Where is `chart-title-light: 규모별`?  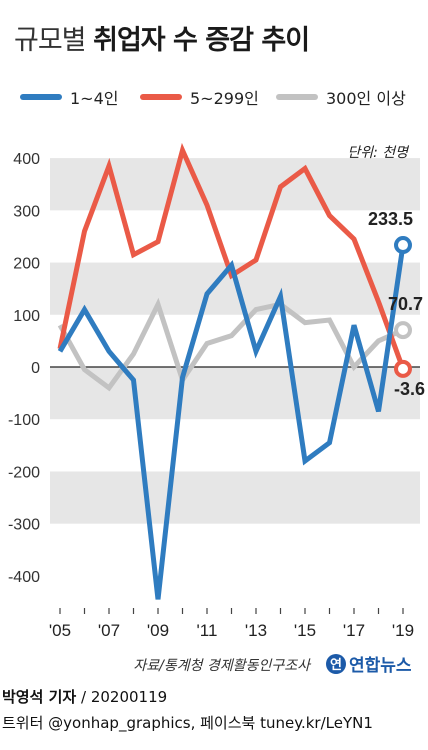
chart-title-light: 규모별 is located at coordinates (50, 40).